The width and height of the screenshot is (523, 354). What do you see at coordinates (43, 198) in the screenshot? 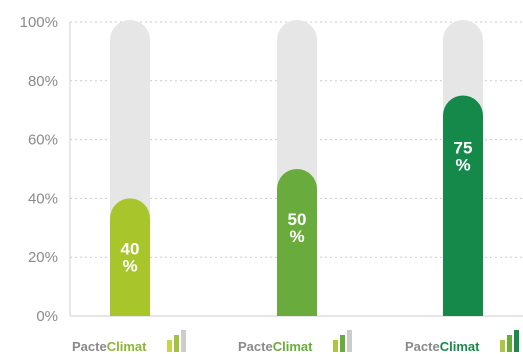
I see `y-tick-label: 40%` at bounding box center [43, 198].